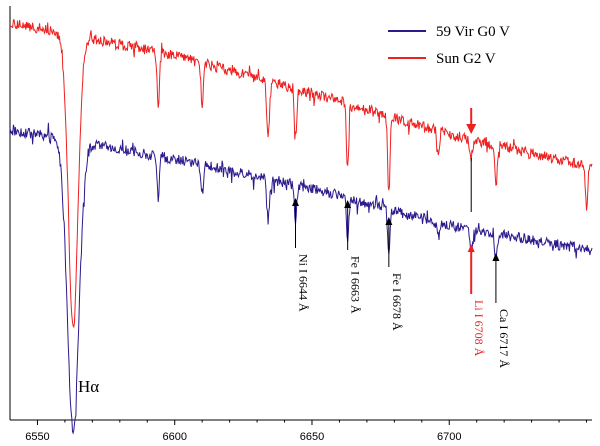 Image resolution: width=600 pixels, height=446 pixels. Describe the element at coordinates (397, 302) in the screenshot. I see `annotation-label: Fe I 6678 Å` at that location.